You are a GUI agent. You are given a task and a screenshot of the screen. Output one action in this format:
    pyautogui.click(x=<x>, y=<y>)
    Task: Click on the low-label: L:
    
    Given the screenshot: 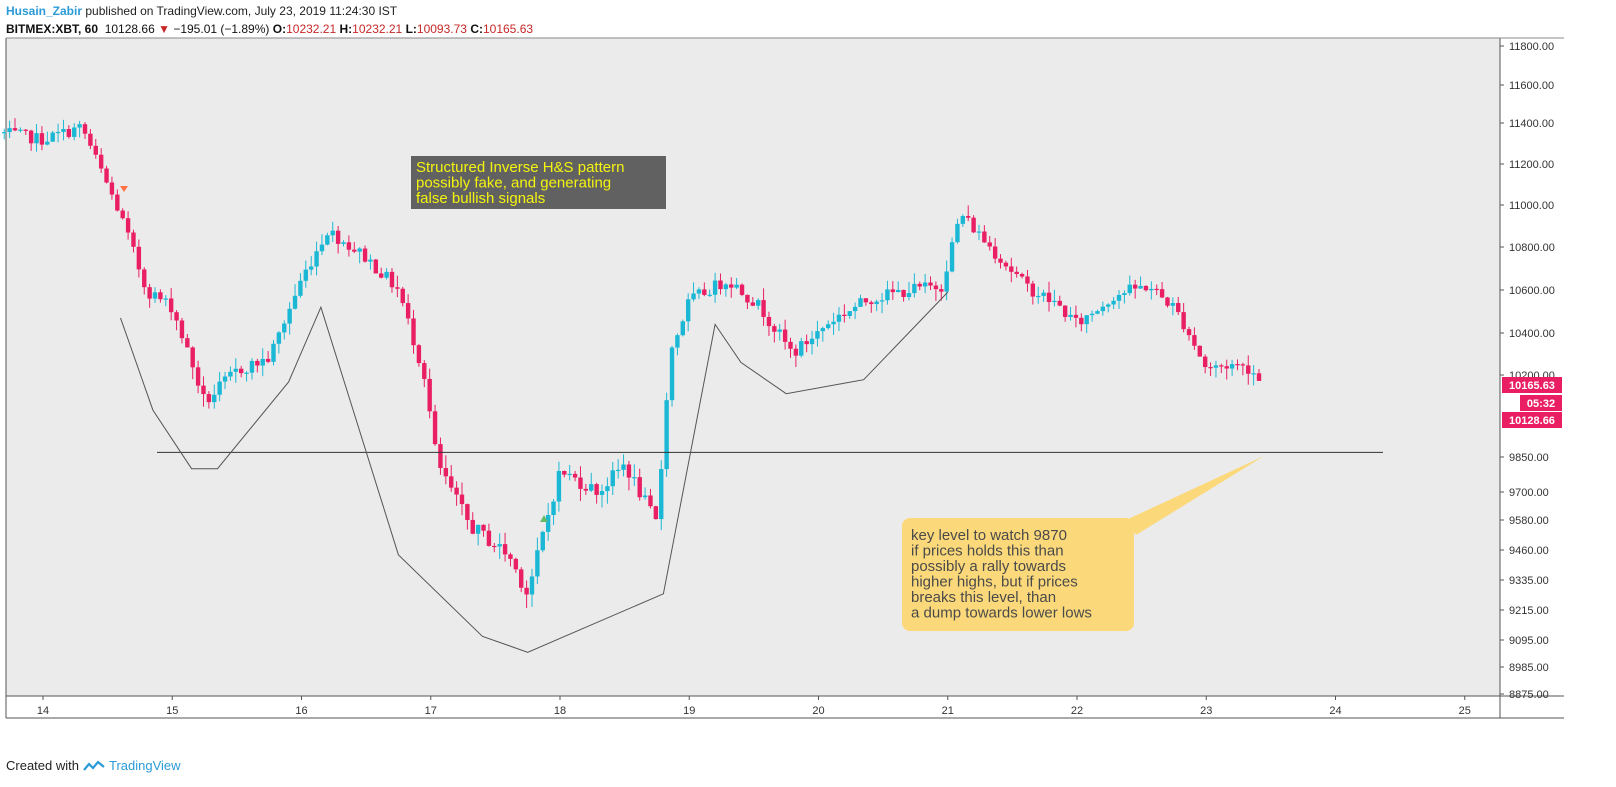 What is the action you would take?
    pyautogui.click(x=411, y=29)
    